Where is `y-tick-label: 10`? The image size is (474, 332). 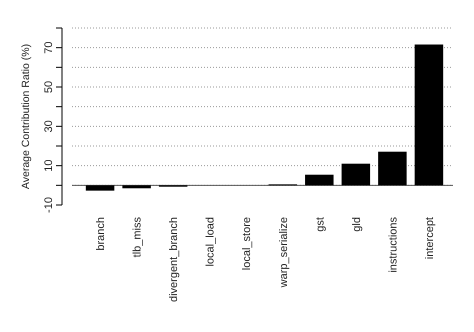
y-tick-label: 10 is located at coordinates (49, 166).